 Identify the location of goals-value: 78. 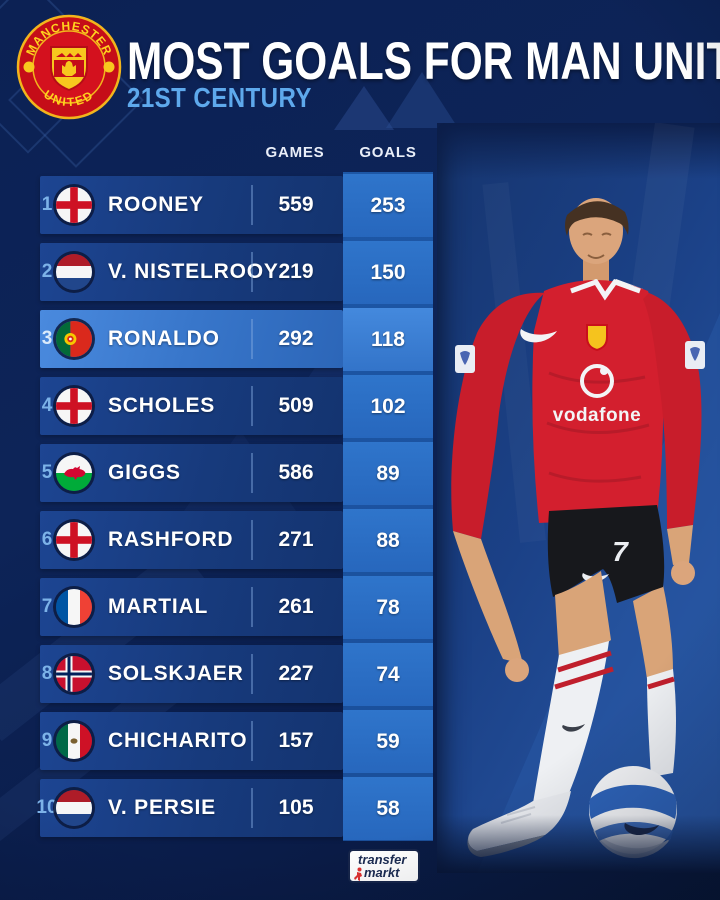
(388, 607).